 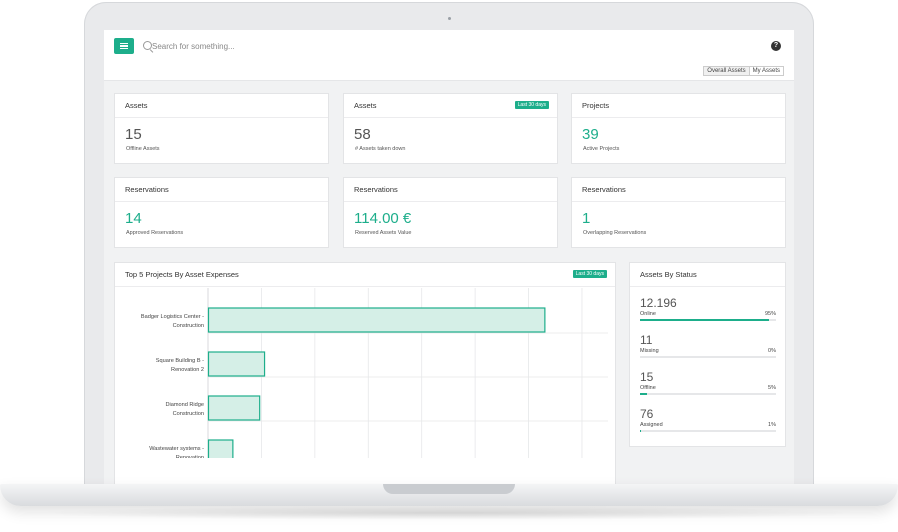 What do you see at coordinates (172, 317) in the screenshot?
I see `category-label: Badger Logistics Center -` at bounding box center [172, 317].